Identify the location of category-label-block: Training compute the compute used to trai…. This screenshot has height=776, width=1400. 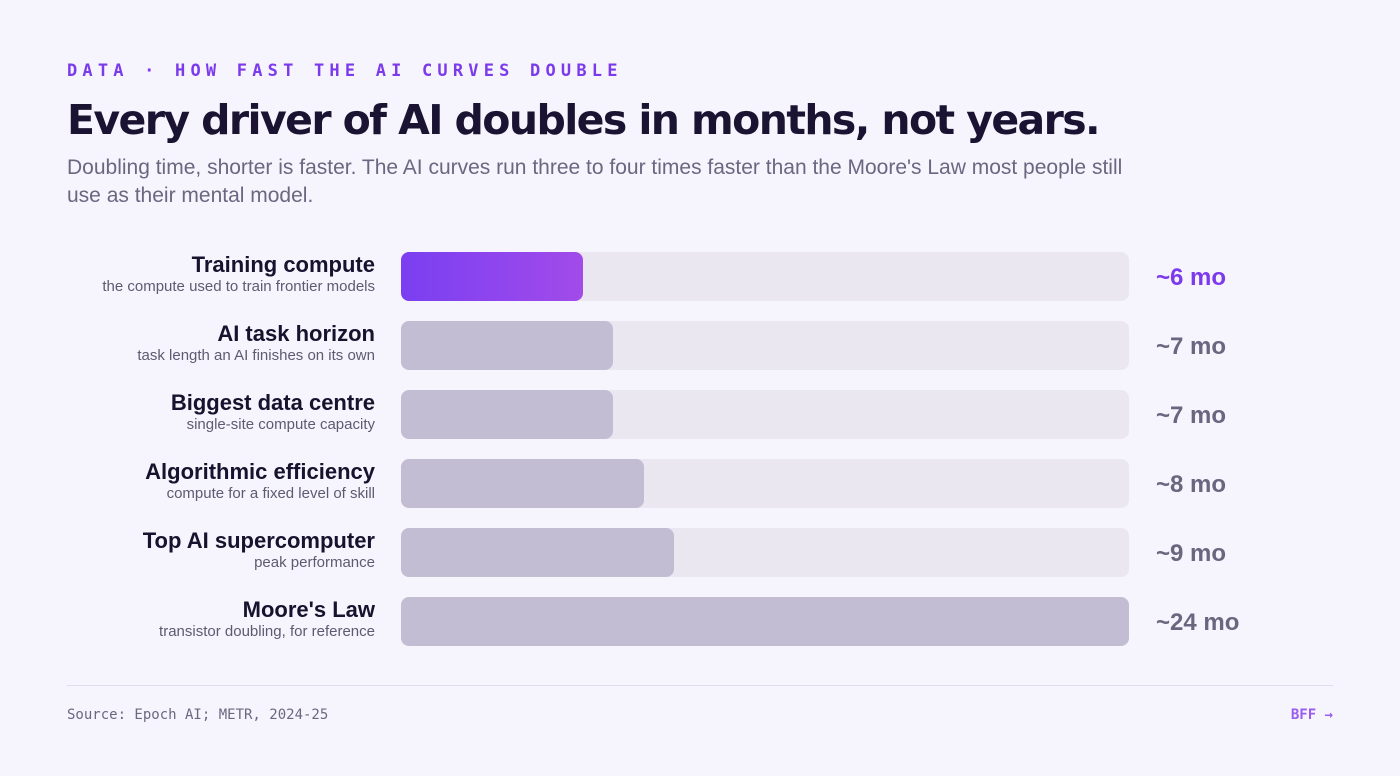
(205, 274).